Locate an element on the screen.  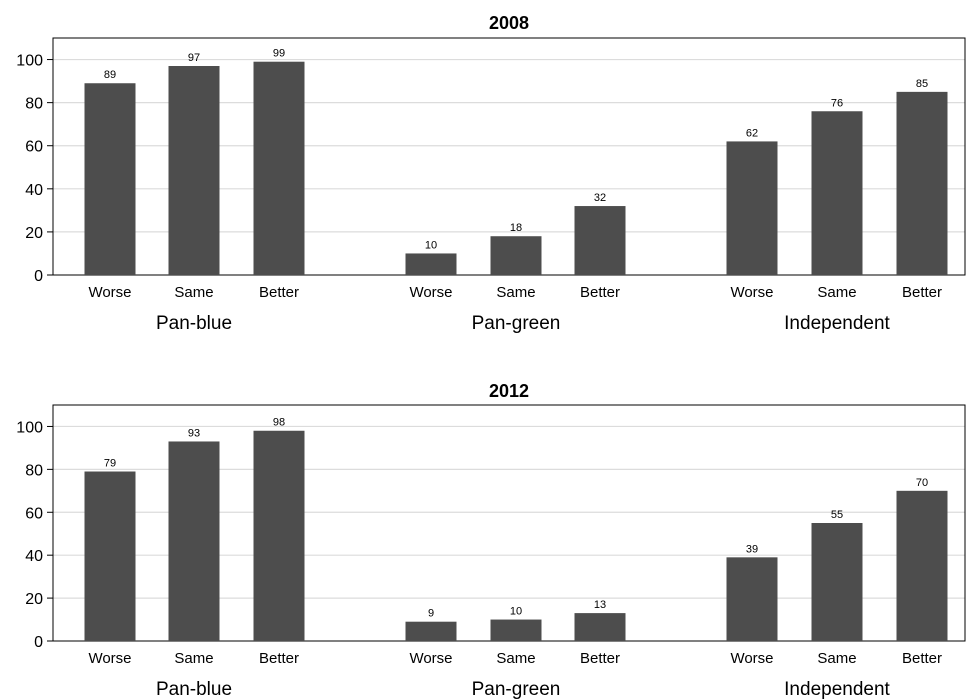
data-label: 76 is located at coordinates (837, 103).